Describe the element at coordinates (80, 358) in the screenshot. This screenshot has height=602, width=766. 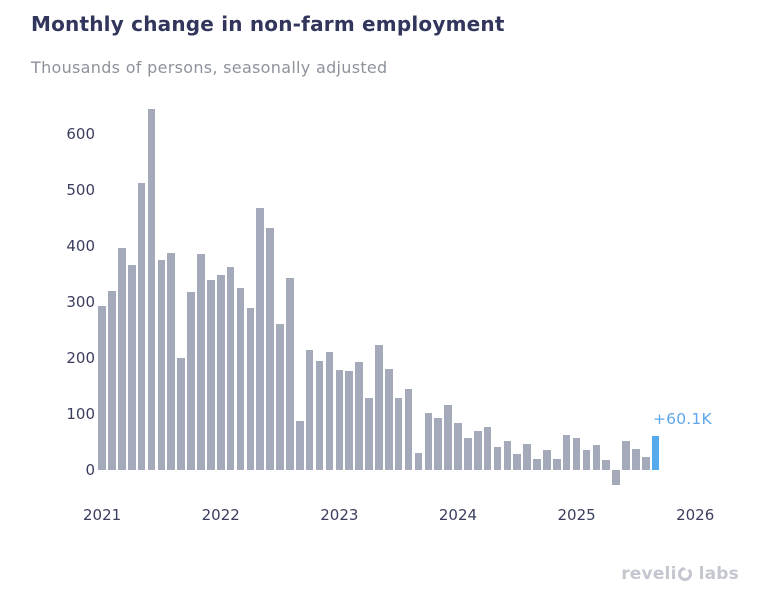
I see `y-axis-tick-label: 200` at that location.